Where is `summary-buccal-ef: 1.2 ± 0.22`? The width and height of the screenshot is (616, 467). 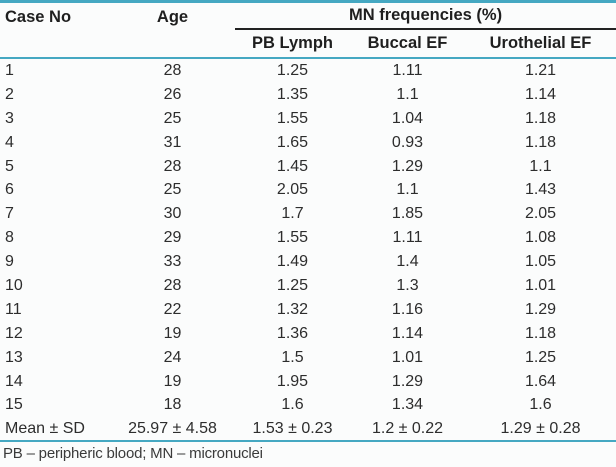
summary-buccal-ef: 1.2 ± 0.22 is located at coordinates (407, 430).